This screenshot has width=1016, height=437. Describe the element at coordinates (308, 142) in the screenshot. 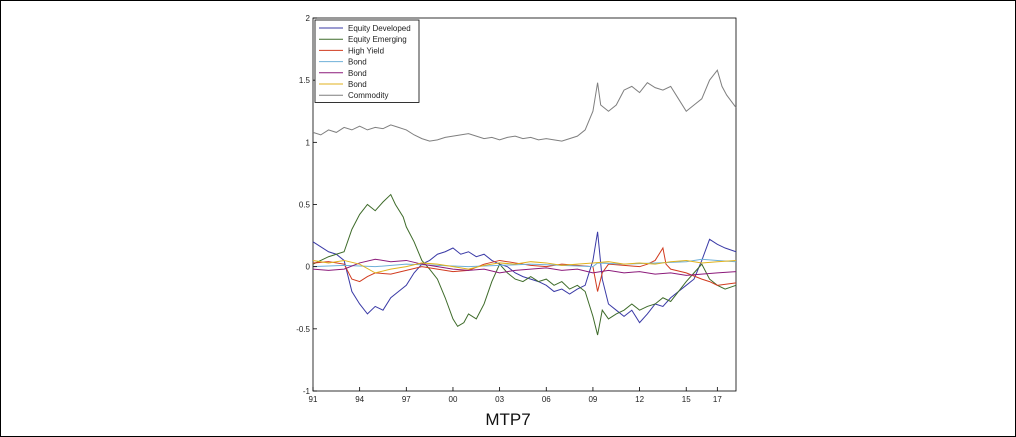

I see `y-tick-label: 1` at that location.